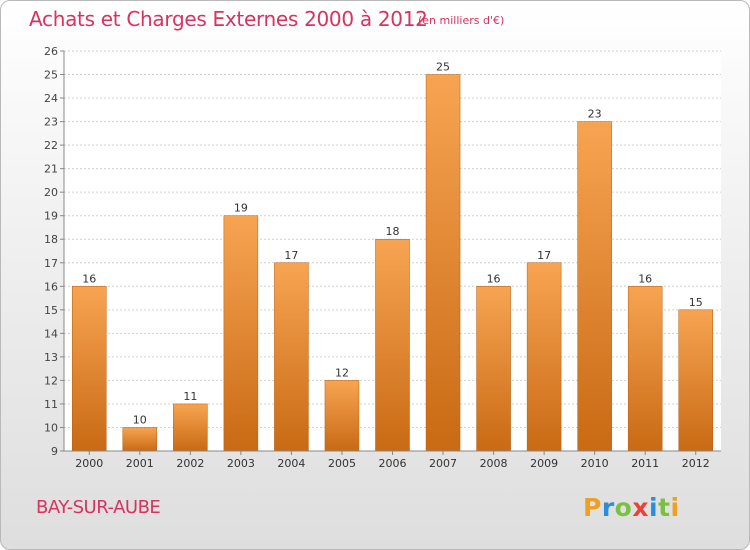  What do you see at coordinates (51, 75) in the screenshot?
I see `y-tick-label: 25` at bounding box center [51, 75].